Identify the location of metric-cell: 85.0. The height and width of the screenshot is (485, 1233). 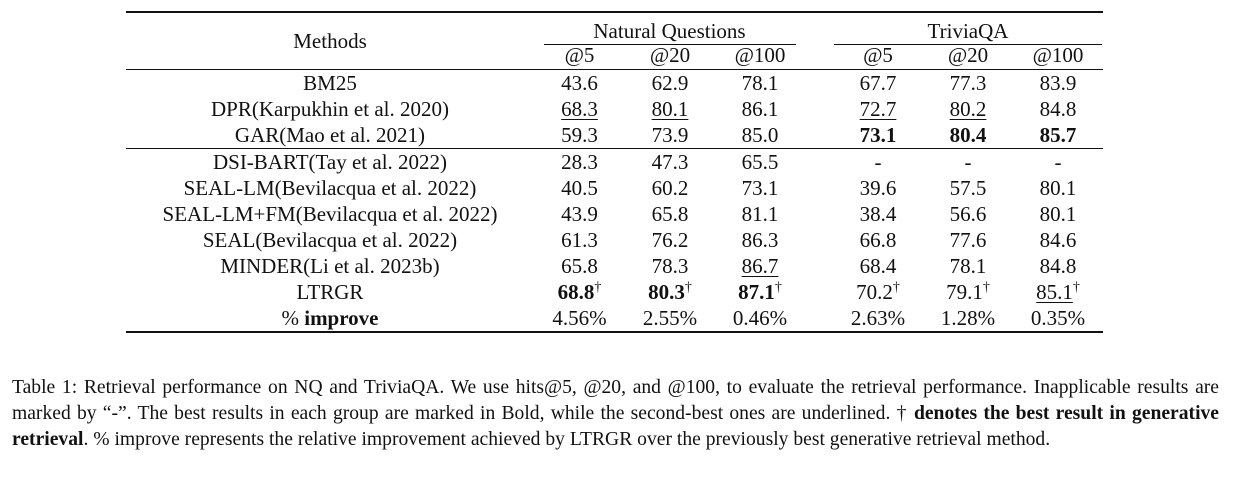
(760, 135).